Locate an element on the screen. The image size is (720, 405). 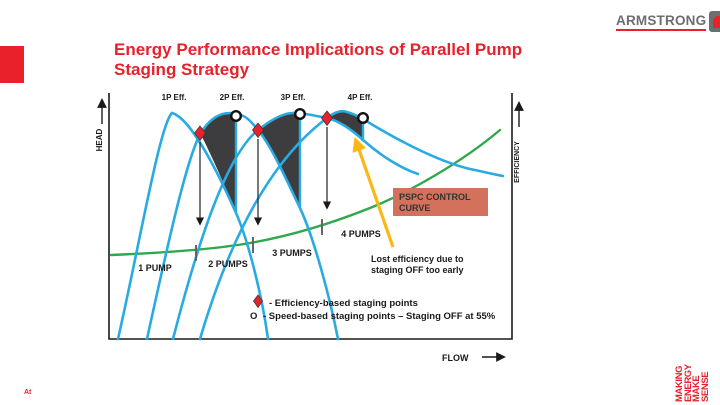
eff-label-4p: 4P Eff. is located at coordinates (360, 97).